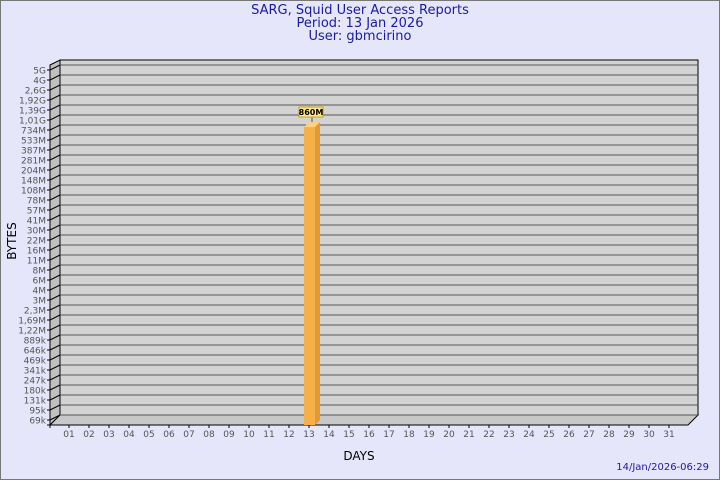 This screenshot has width=720, height=480. Describe the element at coordinates (36, 262) in the screenshot. I see `y-tick-label: 11M` at that location.